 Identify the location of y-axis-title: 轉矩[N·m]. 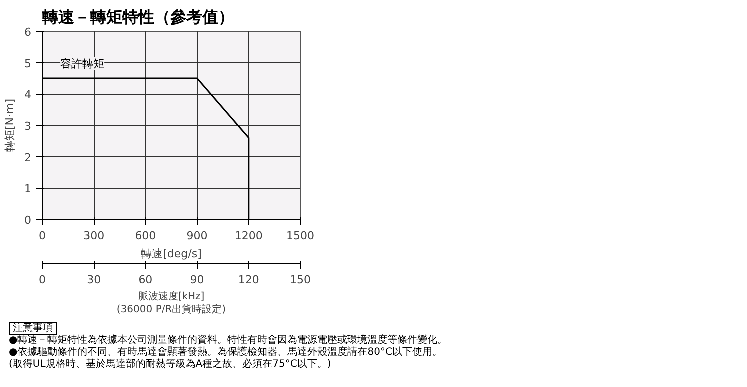
(10, 125).